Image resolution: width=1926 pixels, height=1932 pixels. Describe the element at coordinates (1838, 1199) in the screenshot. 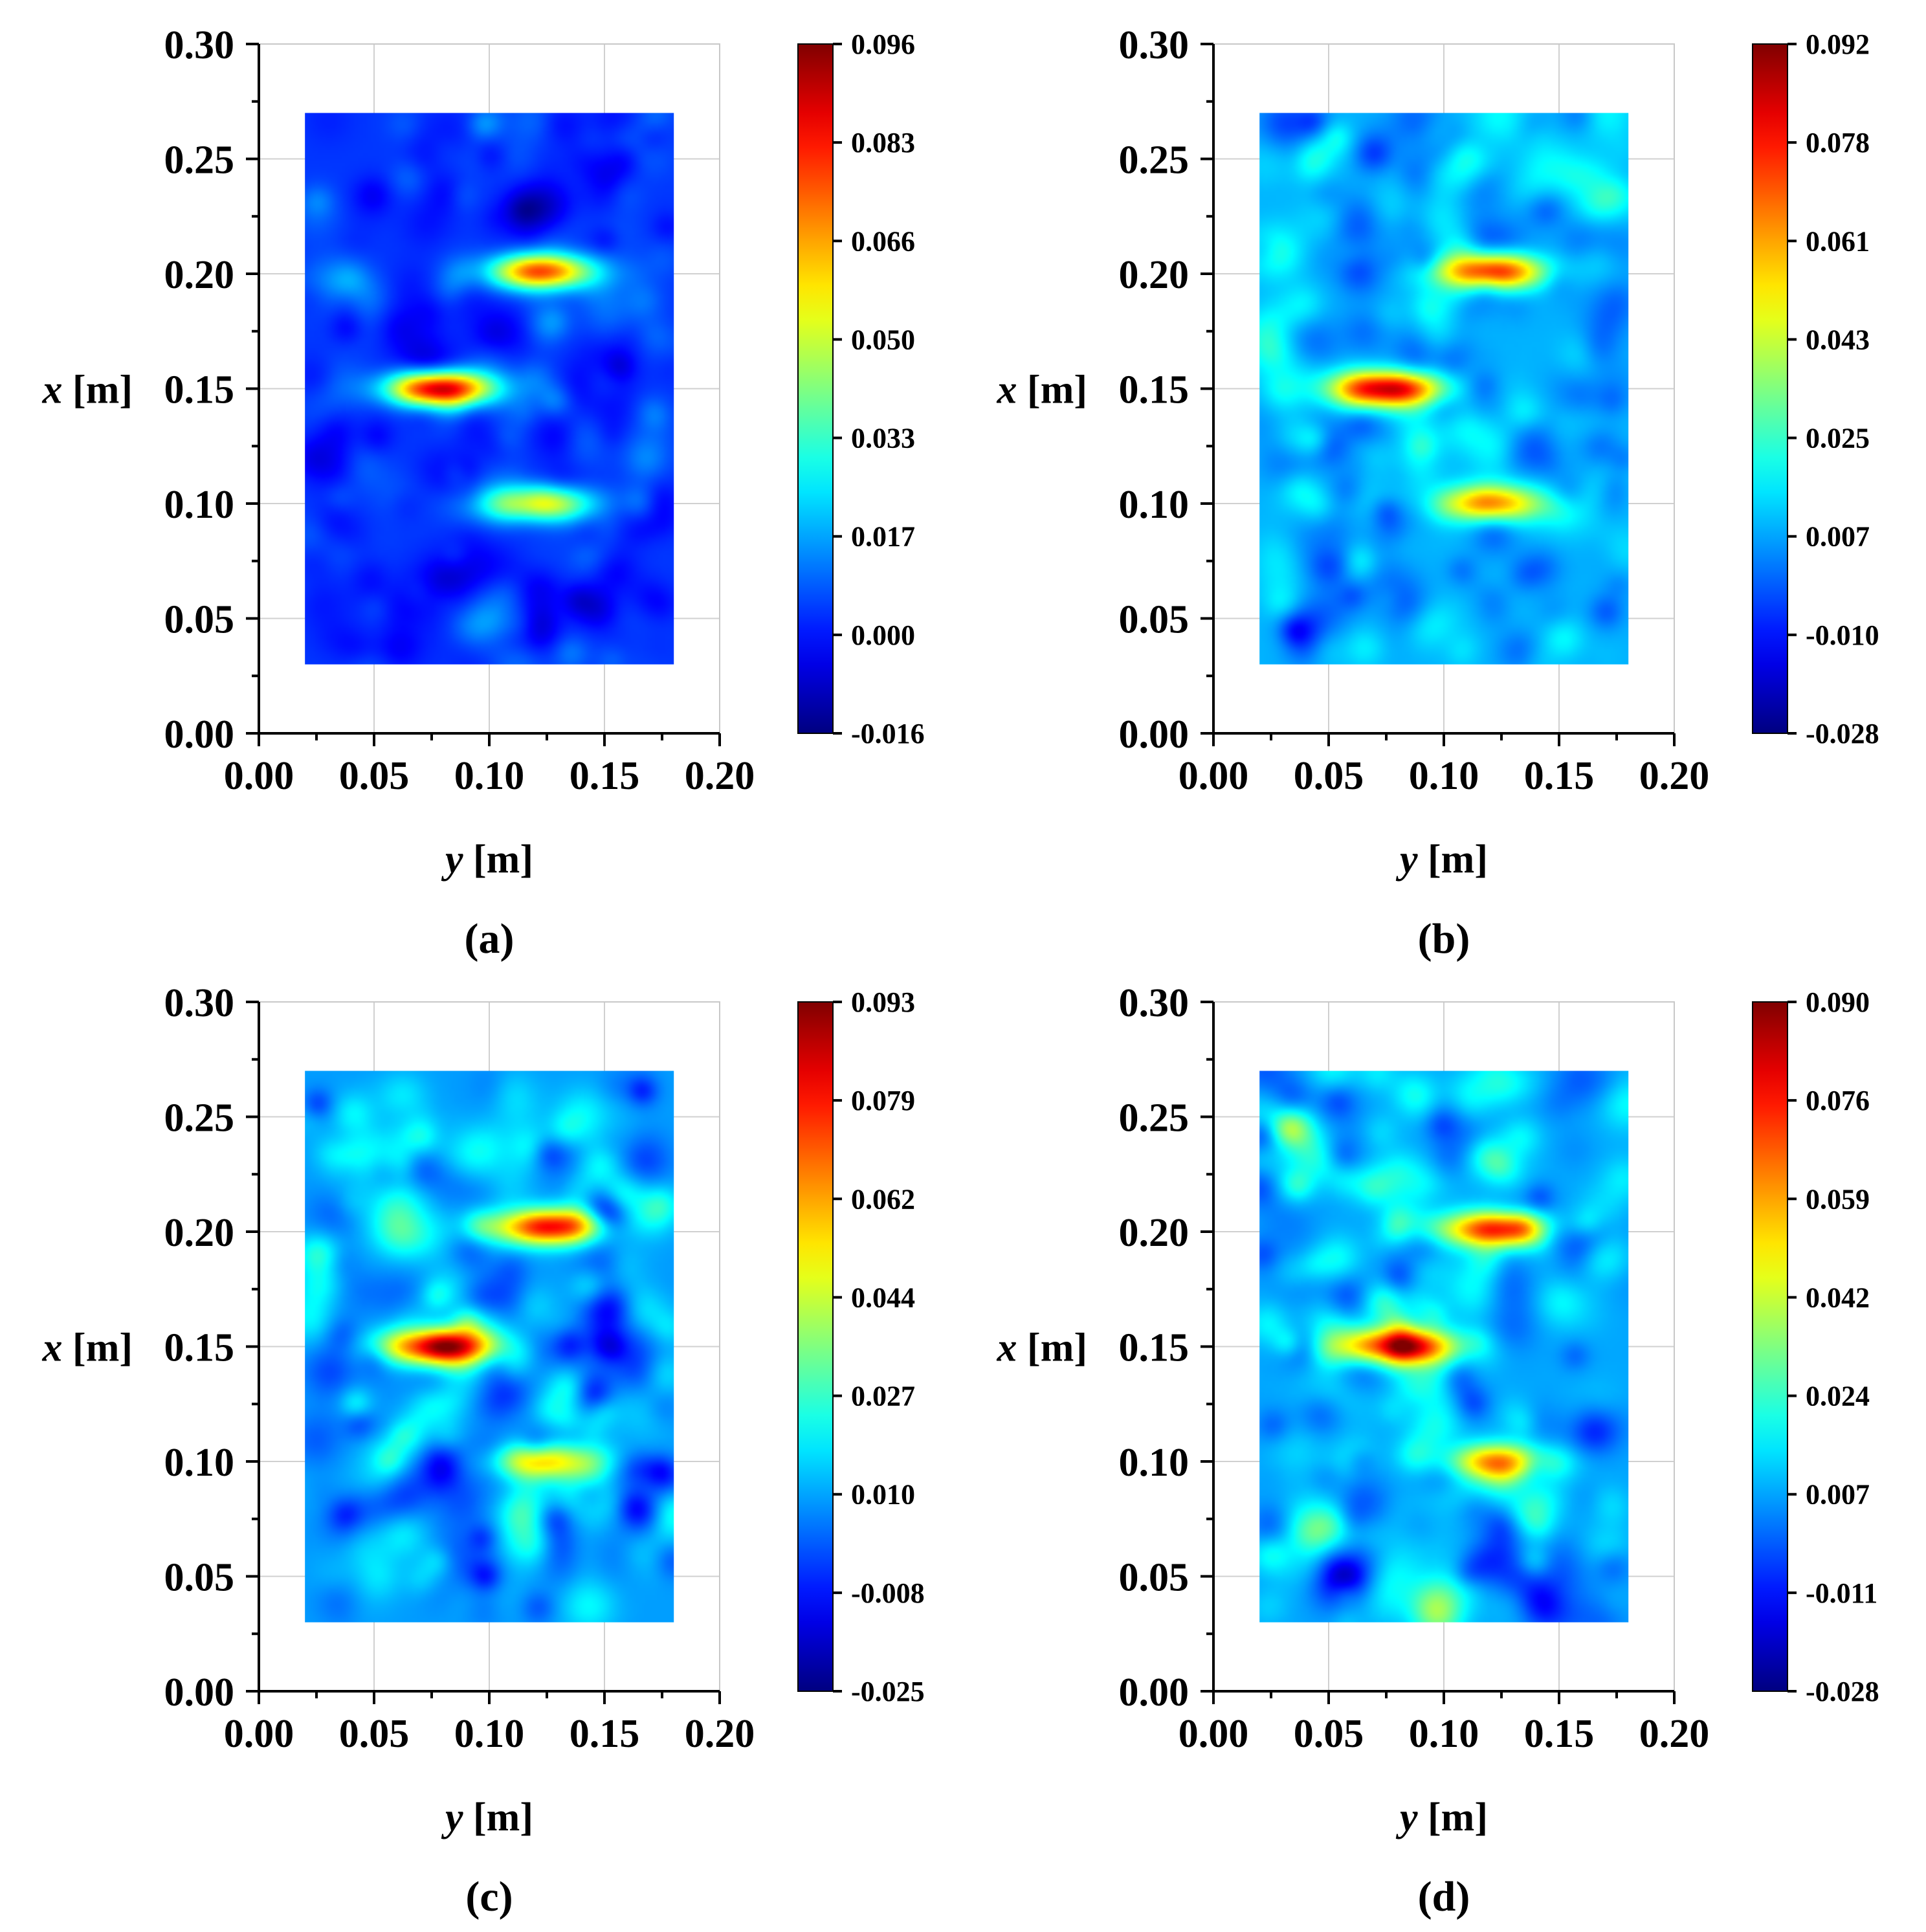

I see `colorbar-tick-label: 0.059` at that location.